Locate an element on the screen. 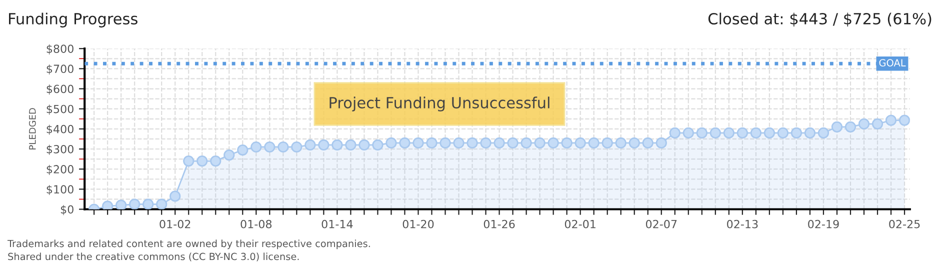 The width and height of the screenshot is (940, 270). x-tick-label: 01-26 is located at coordinates (499, 224).